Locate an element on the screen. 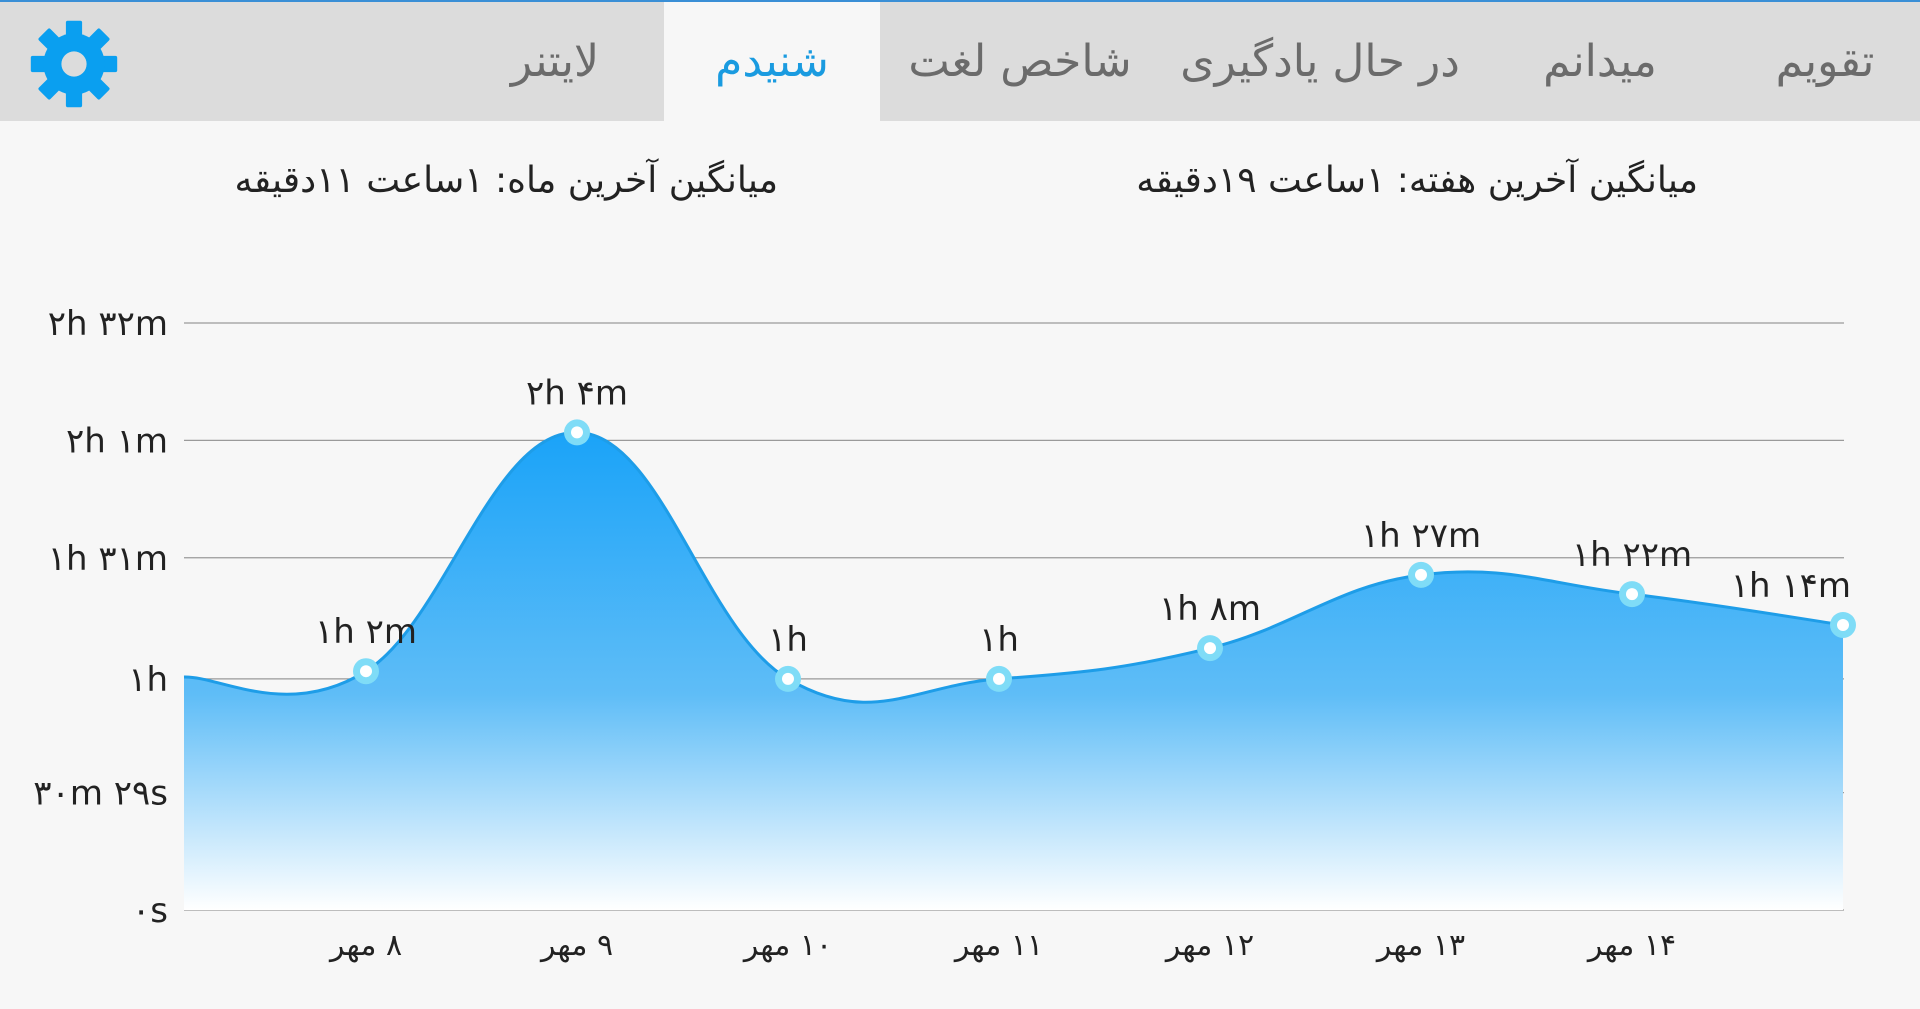 This screenshot has width=1920, height=1009. tab-learning: در حال یادگیری is located at coordinates (1320, 61).